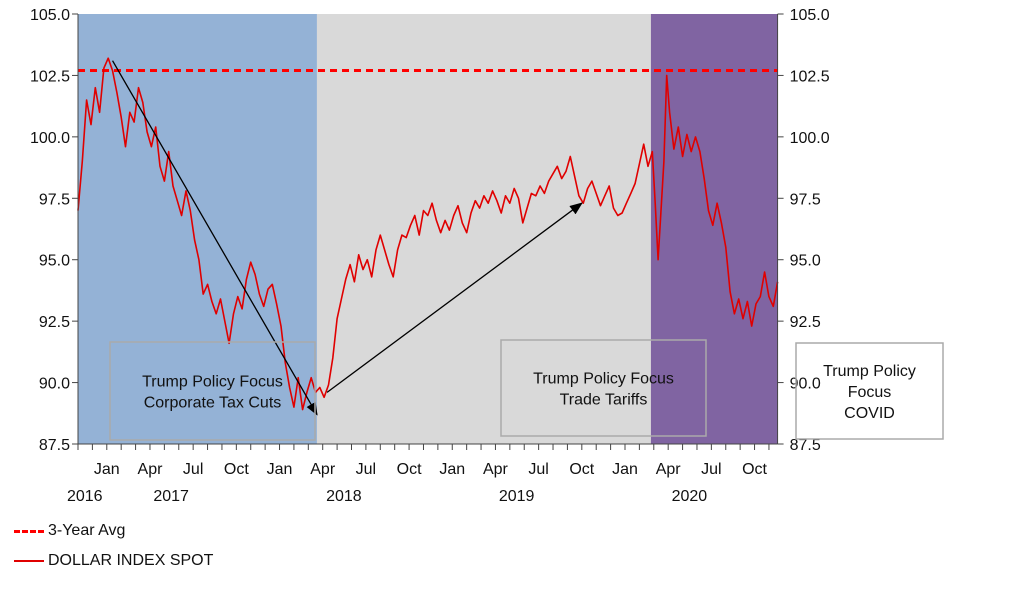 Image resolution: width=1022 pixels, height=597 pixels. I want to click on x-year-label: 2017, so click(171, 496).